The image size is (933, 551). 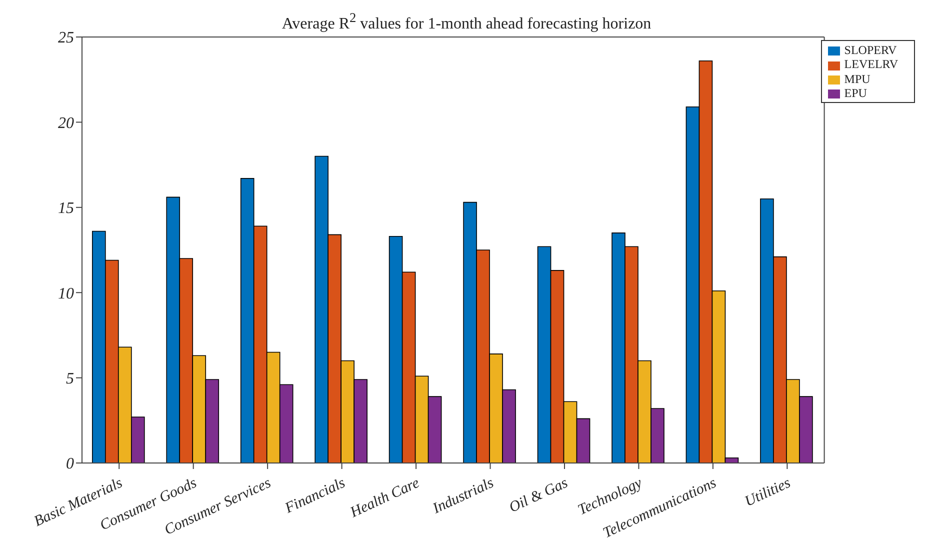 What do you see at coordinates (384, 498) in the screenshot?
I see `x-tick-label: Health Care` at bounding box center [384, 498].